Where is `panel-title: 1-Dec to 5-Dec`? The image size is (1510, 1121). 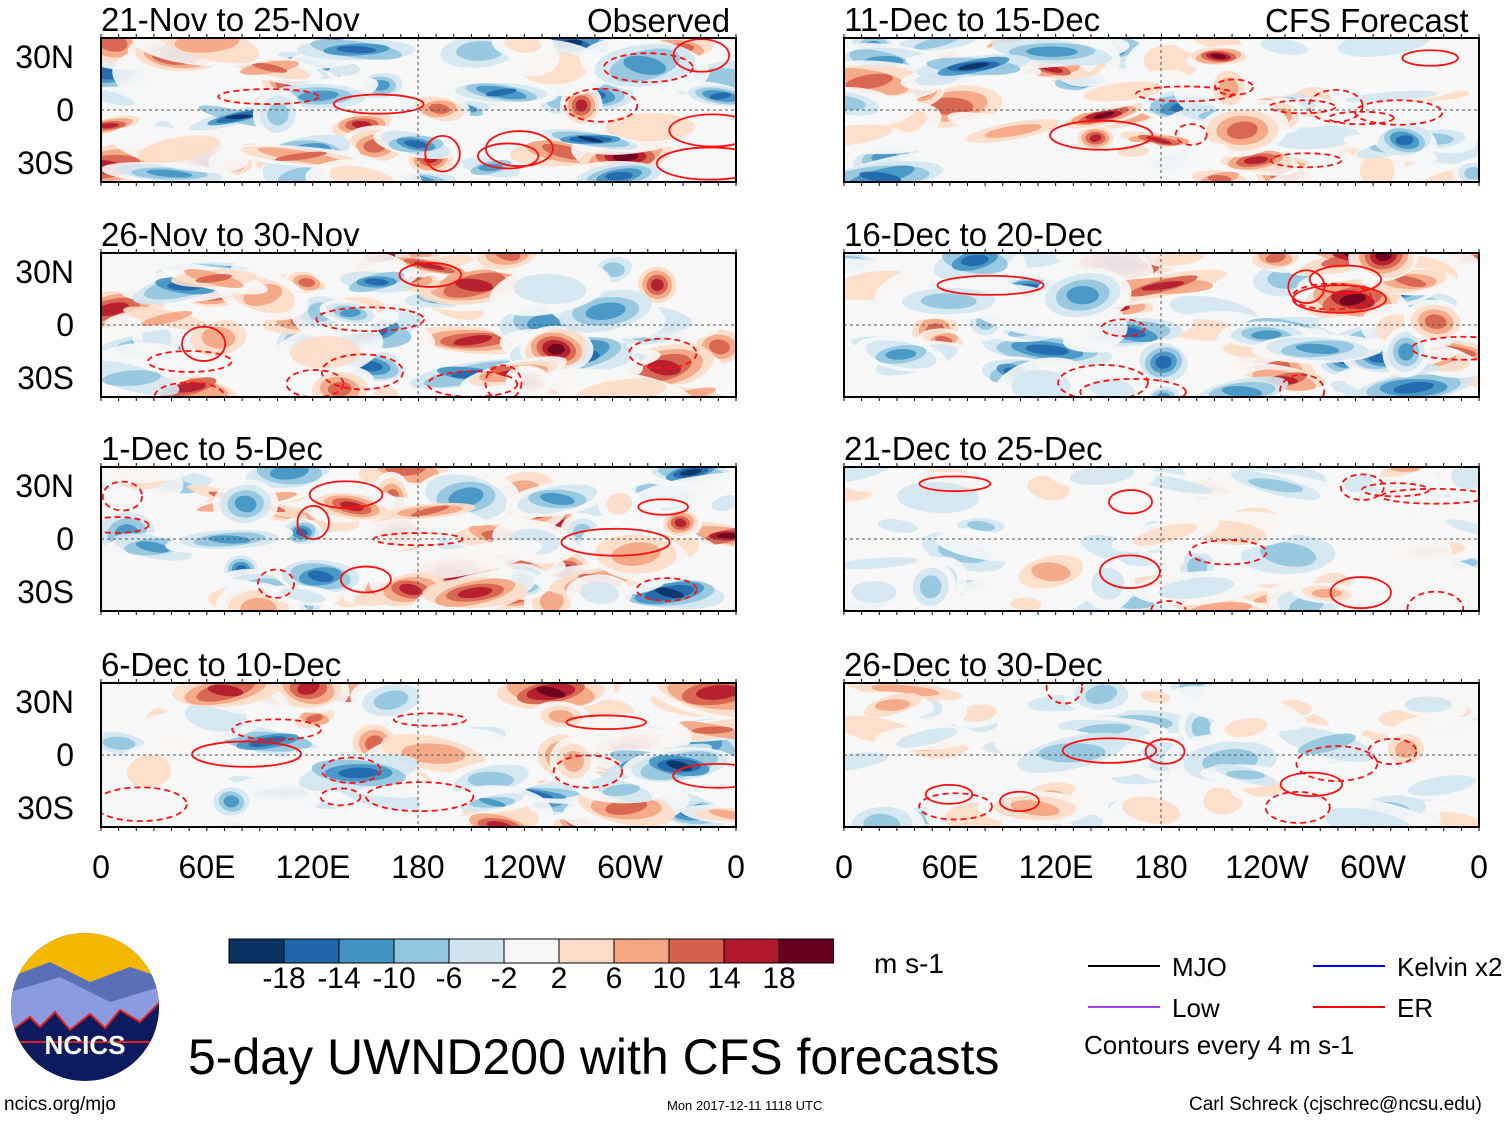
panel-title: 1-Dec to 5-Dec is located at coordinates (212, 448).